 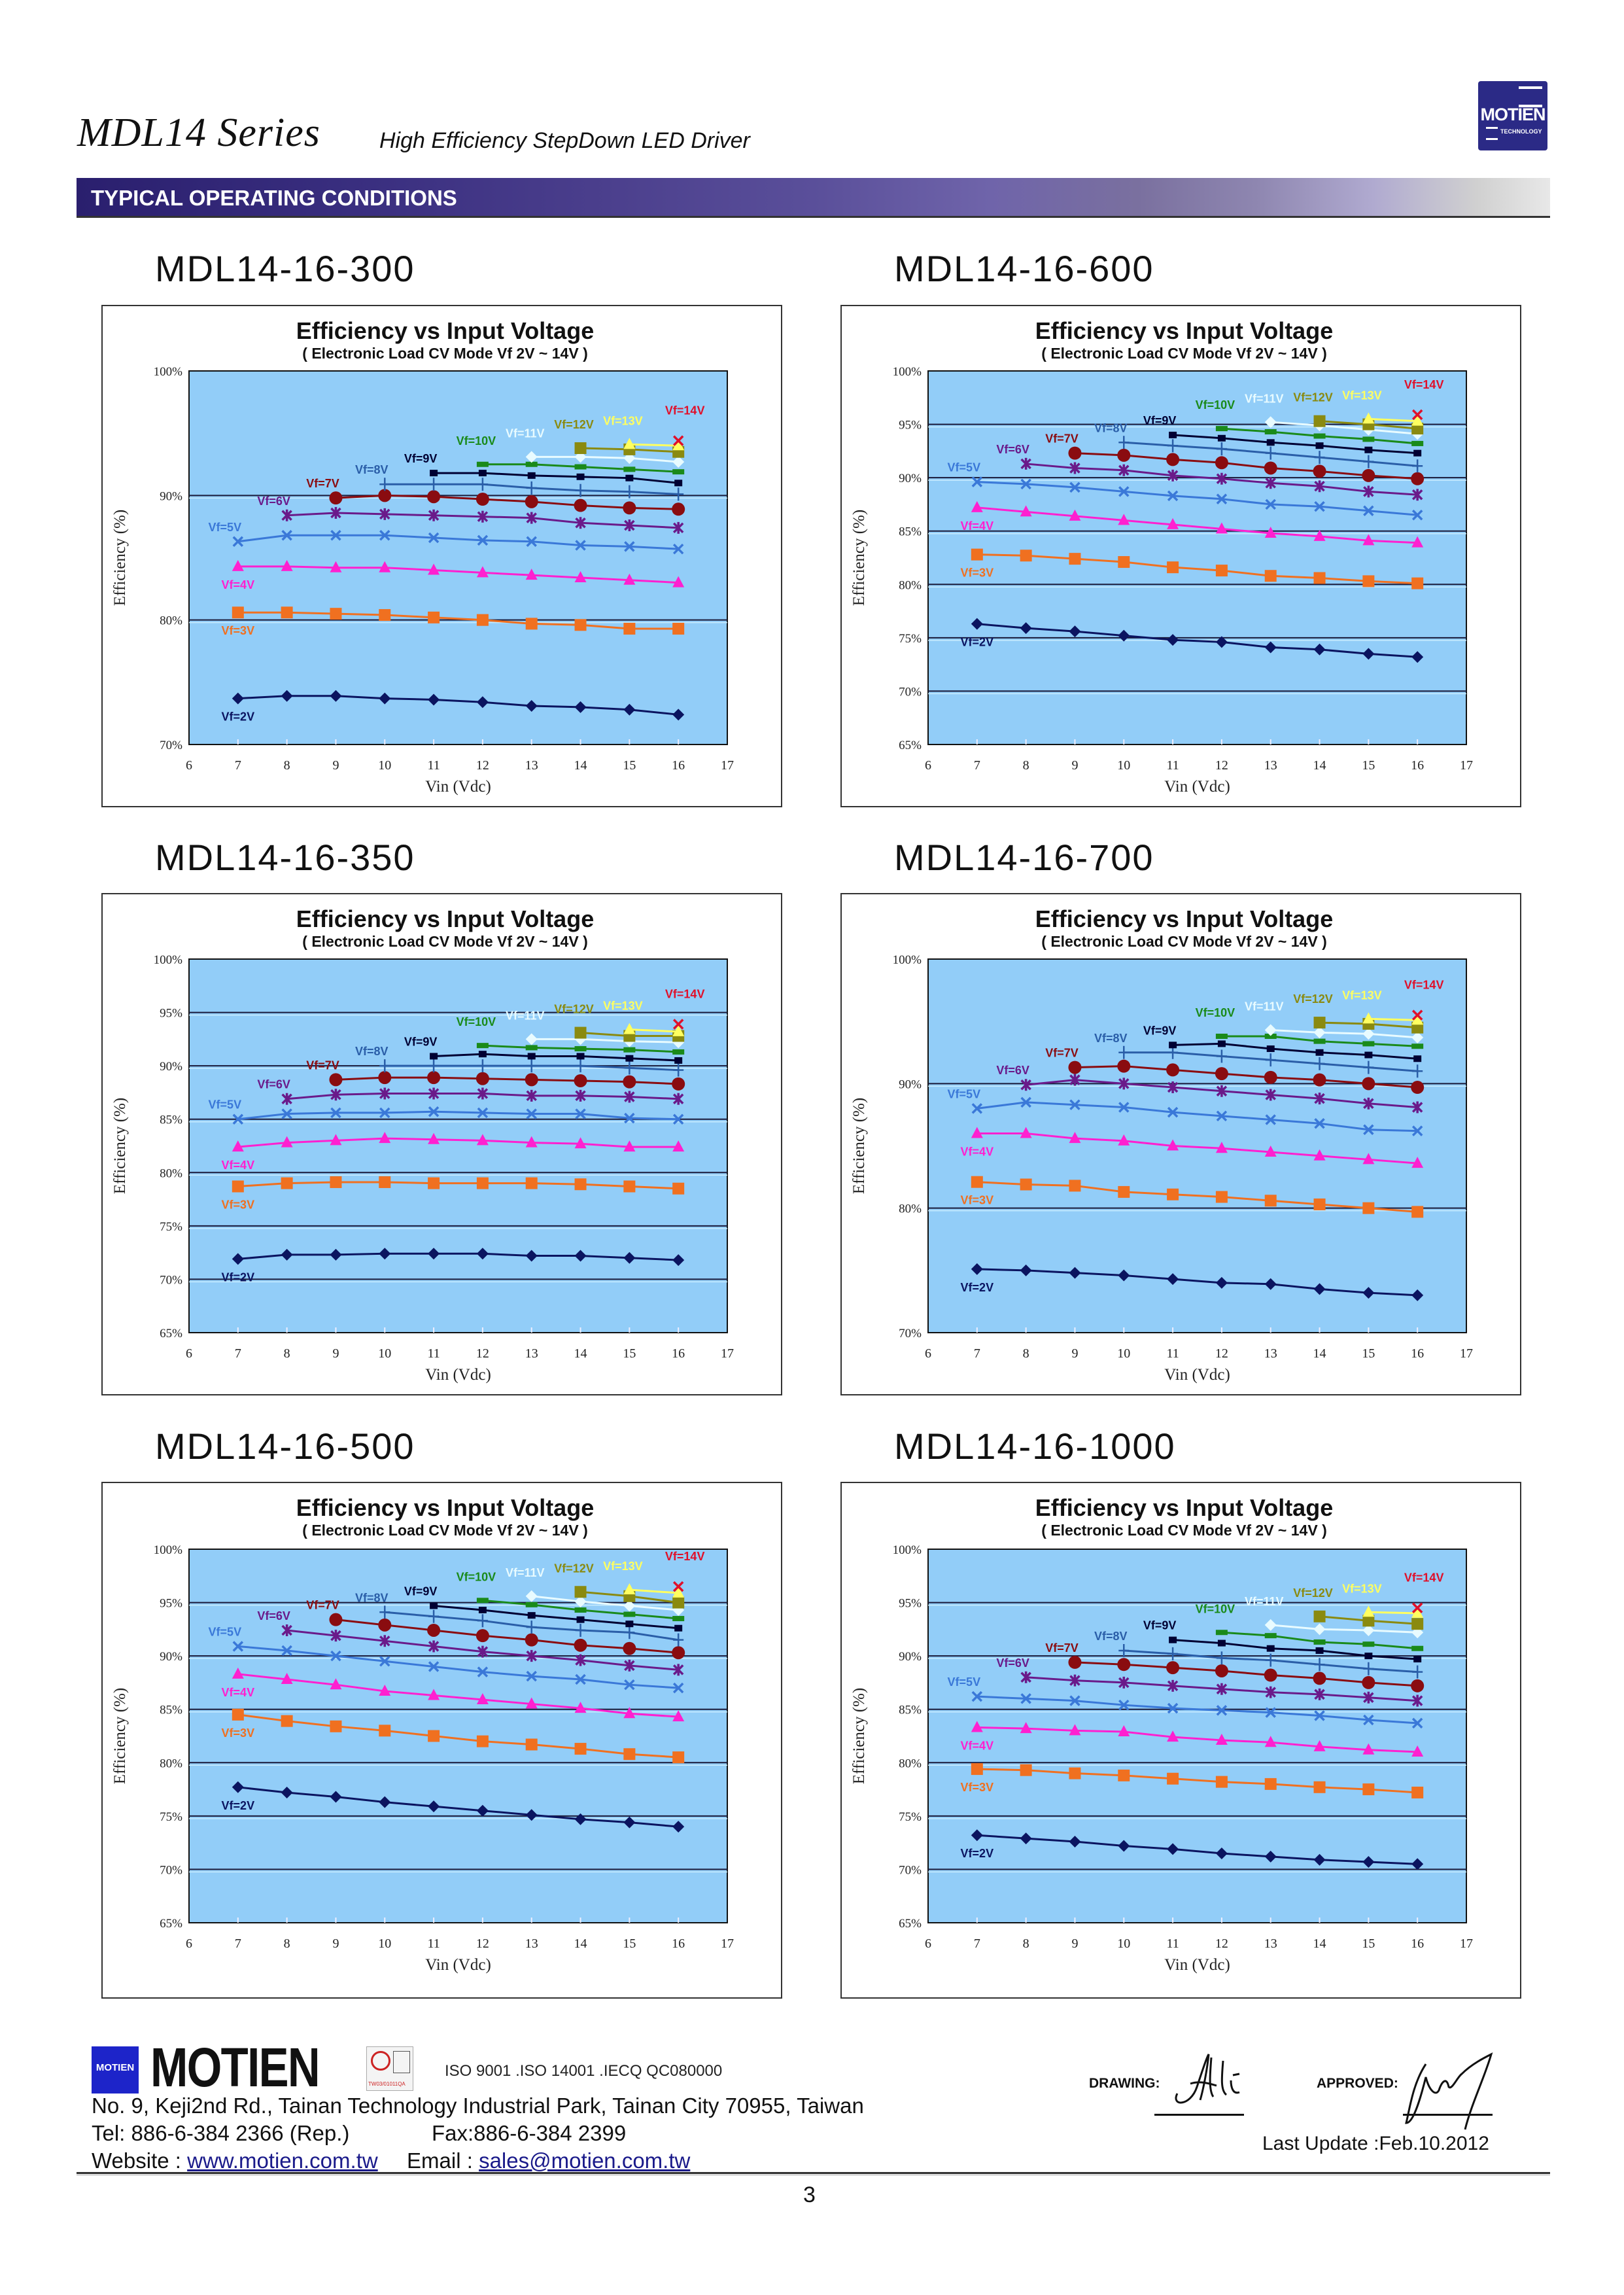 What do you see at coordinates (1192, 1780) in the screenshot?
I see `series-vf-3v: Vf=3V` at bounding box center [1192, 1780].